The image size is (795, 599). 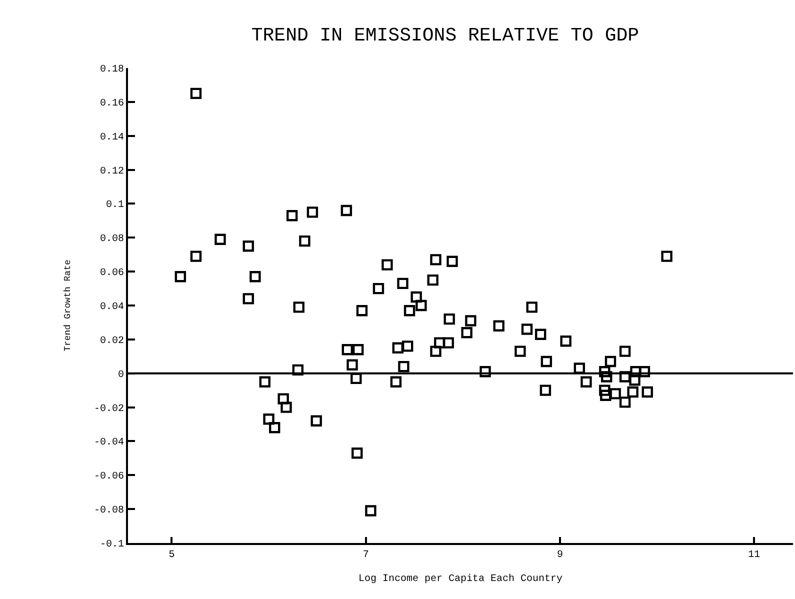 I want to click on y-tick-label: -0.04, so click(x=109, y=443).